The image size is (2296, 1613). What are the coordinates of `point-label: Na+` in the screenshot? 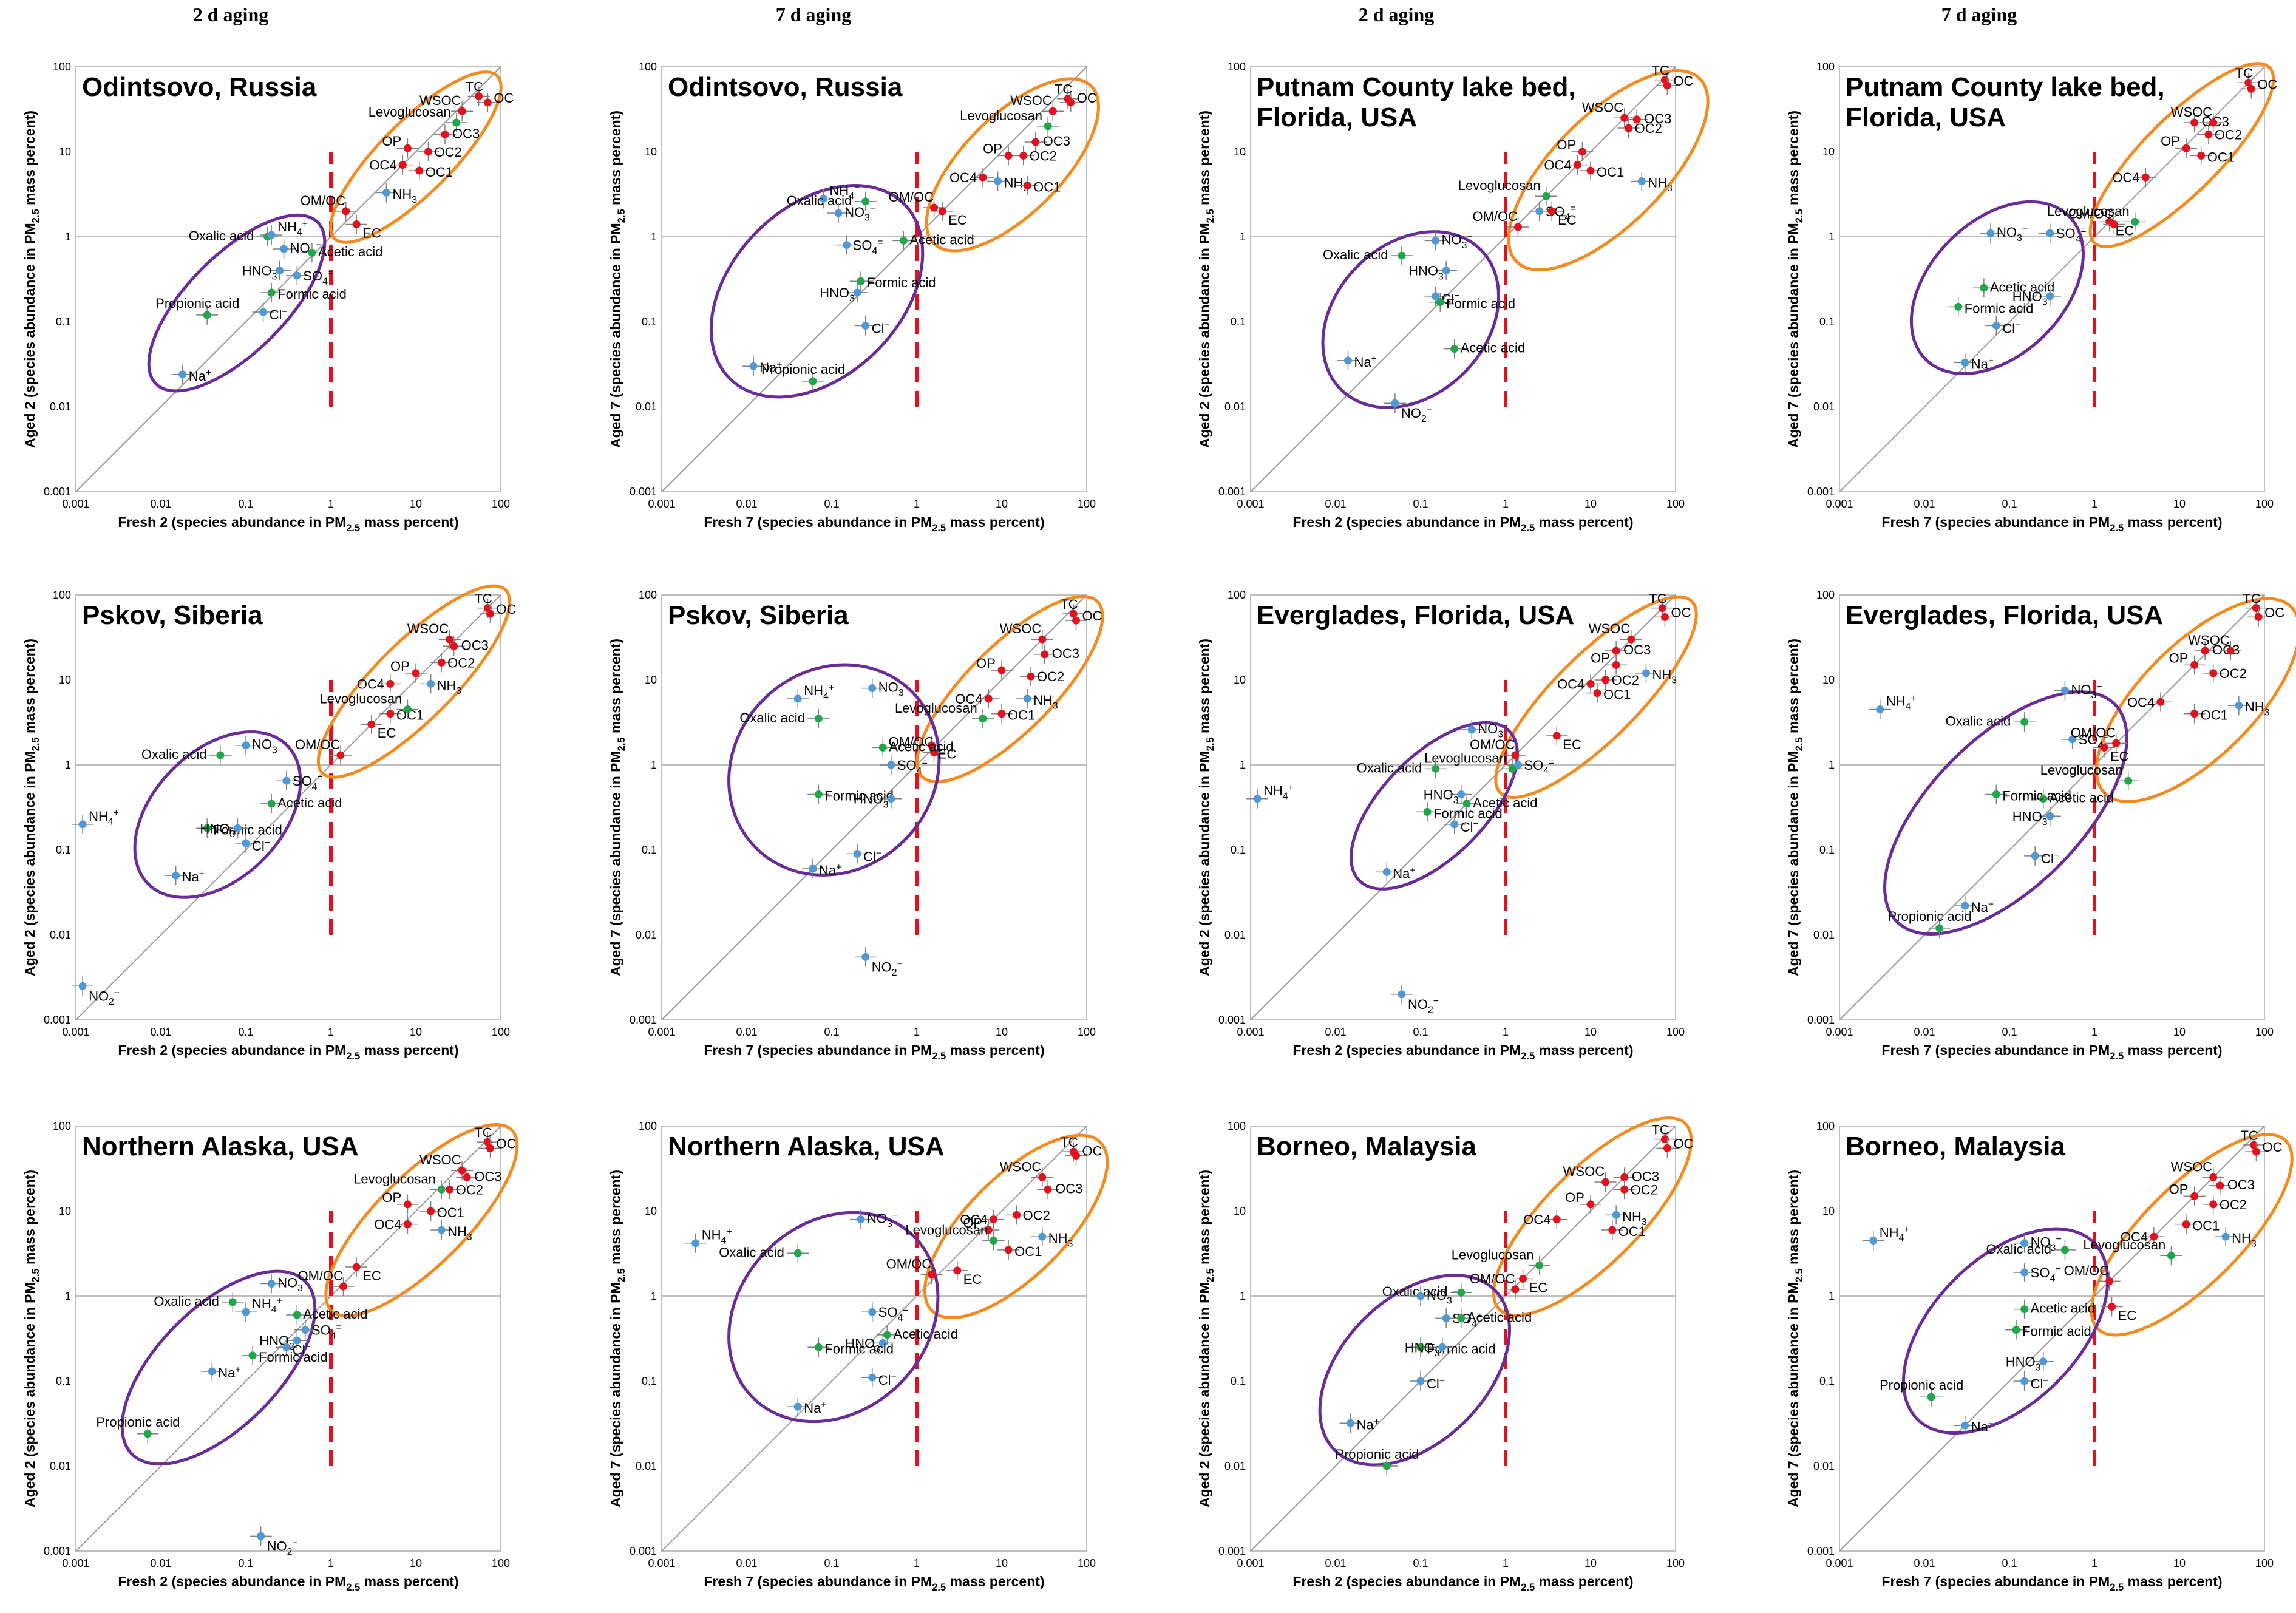 It's located at (1368, 1425).